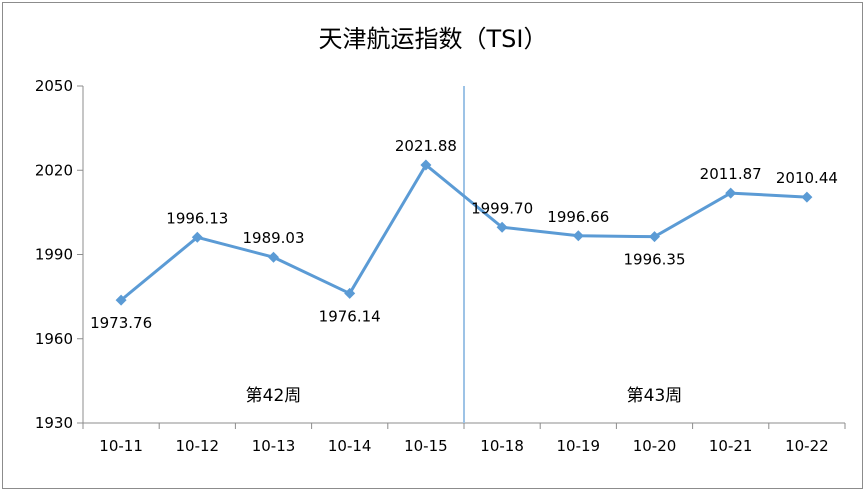 The image size is (867, 493). What do you see at coordinates (121, 323) in the screenshot?
I see `data-label: 1973.76` at bounding box center [121, 323].